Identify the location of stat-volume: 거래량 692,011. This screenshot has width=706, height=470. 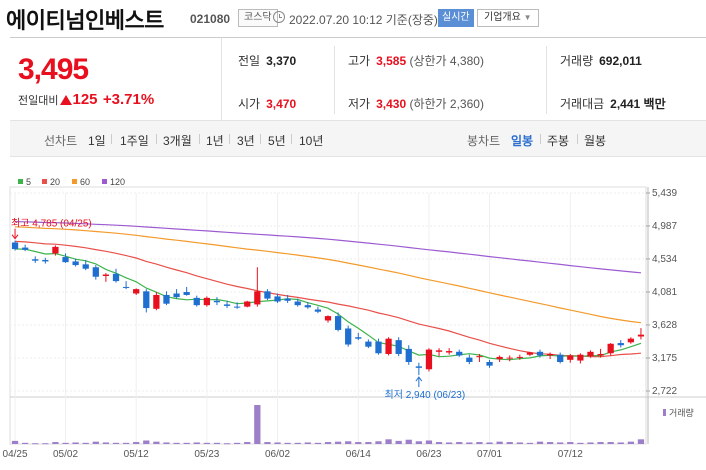
(601, 60).